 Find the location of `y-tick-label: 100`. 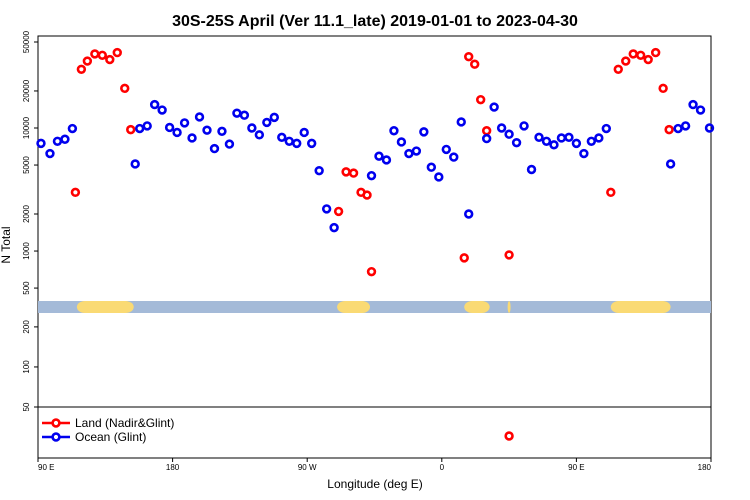

y-tick-label: 100 is located at coordinates (26, 367).